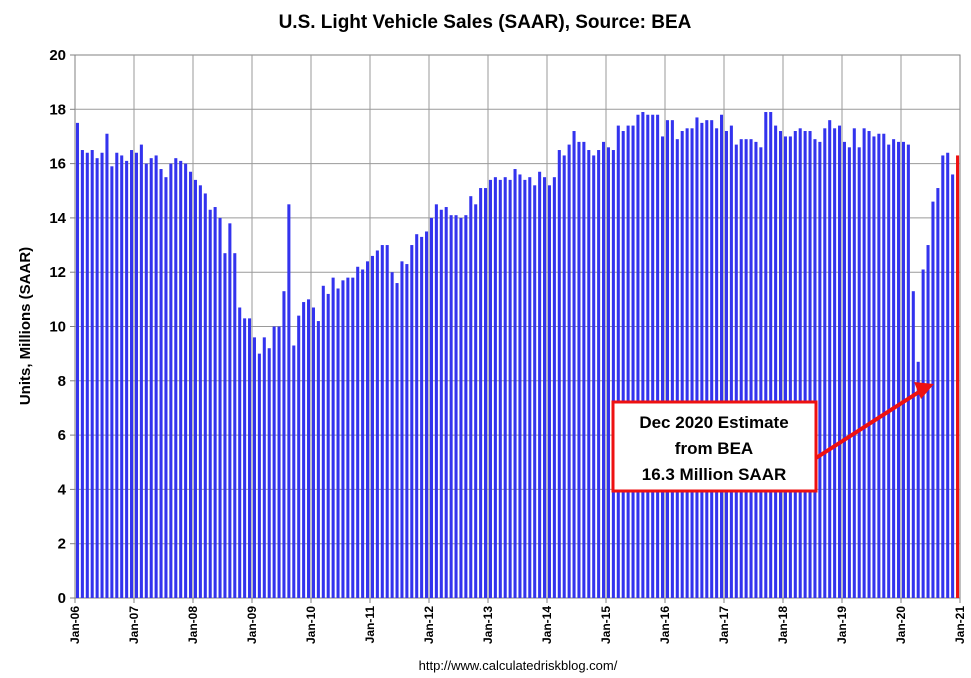 The width and height of the screenshot is (971, 678). I want to click on source-url: http://www.calculatedriskblog.com/, so click(518, 665).